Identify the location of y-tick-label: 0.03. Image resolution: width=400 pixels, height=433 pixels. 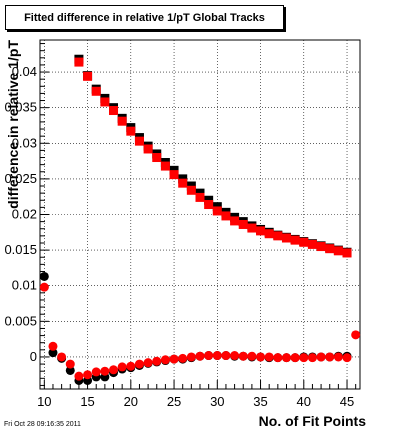
(24, 142).